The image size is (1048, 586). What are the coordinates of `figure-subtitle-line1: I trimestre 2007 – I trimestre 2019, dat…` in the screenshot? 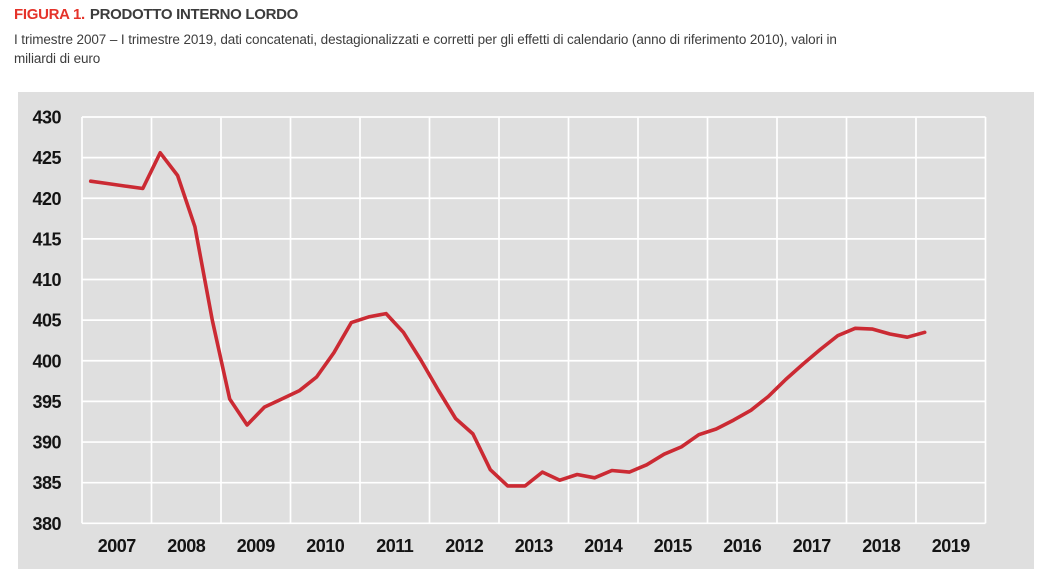 It's located at (425, 39).